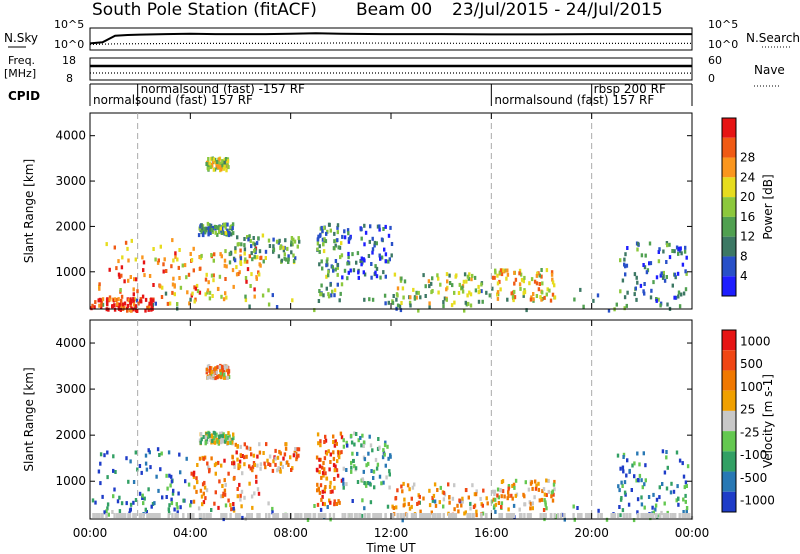  What do you see at coordinates (729, 441) in the screenshot?
I see `velocity-colorbar-swatch` at bounding box center [729, 441].